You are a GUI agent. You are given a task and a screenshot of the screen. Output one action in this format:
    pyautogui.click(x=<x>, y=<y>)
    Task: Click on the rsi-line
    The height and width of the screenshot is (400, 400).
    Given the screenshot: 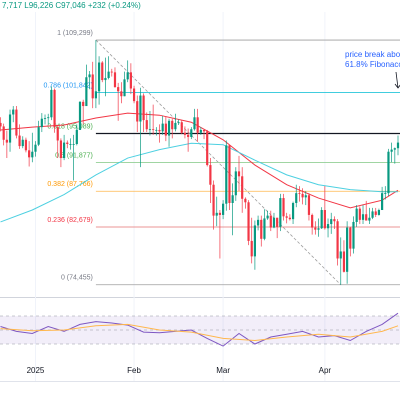 What is the action you would take?
    pyautogui.click(x=199, y=332)
    